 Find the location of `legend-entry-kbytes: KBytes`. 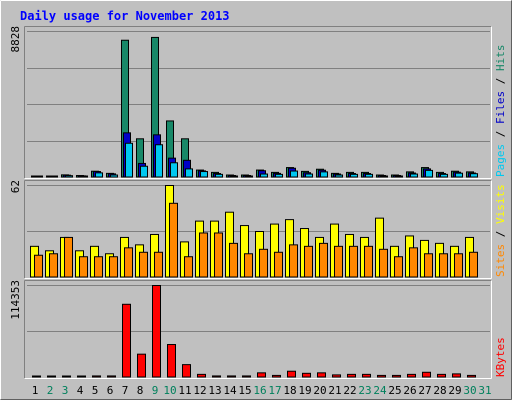

legend-entry-kbytes: KBytes is located at coordinates (500, 357).